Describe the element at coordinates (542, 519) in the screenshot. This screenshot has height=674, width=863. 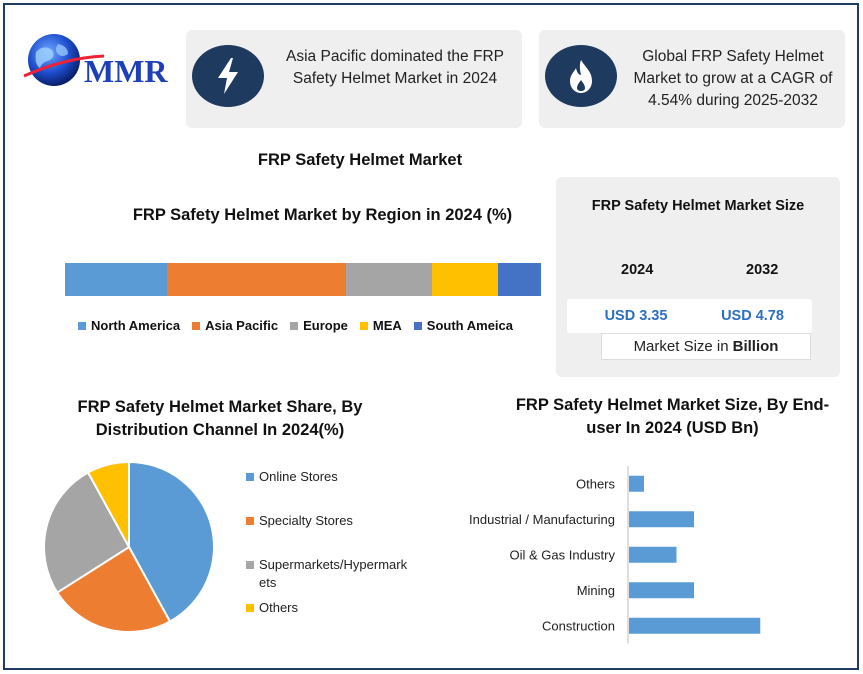
I see `bar-label-industrial-manufacturing: Industrial / Manufacturing` at that location.